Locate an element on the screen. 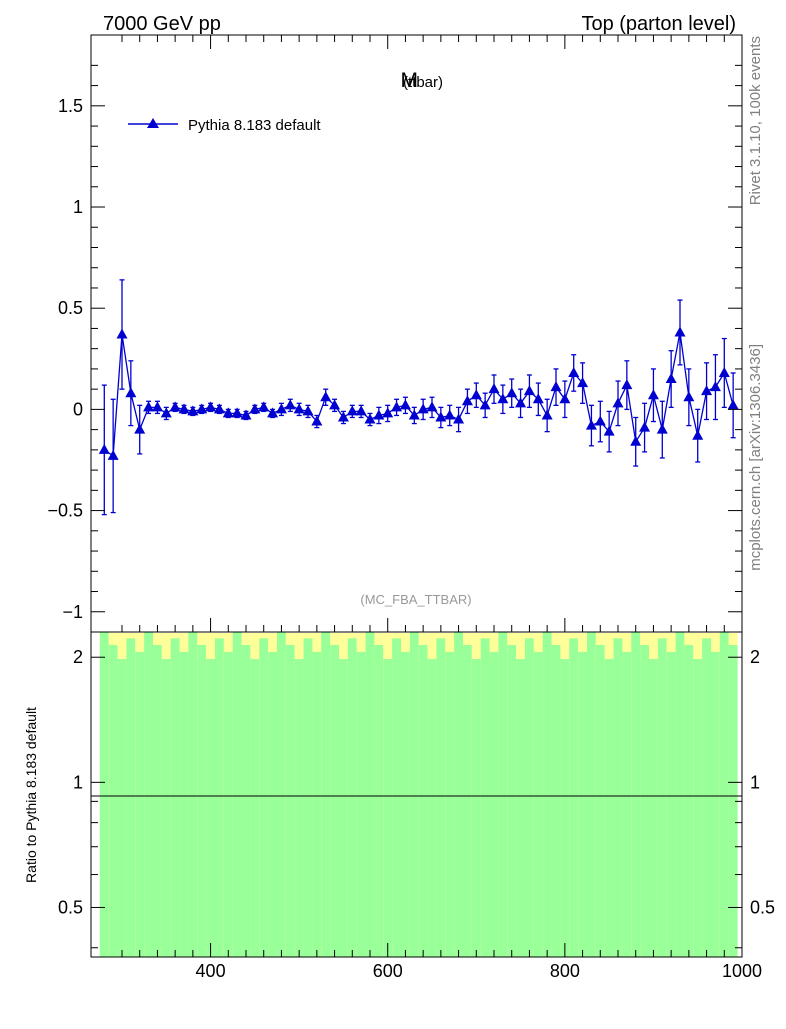  header-right: Top (parton level) is located at coordinates (658, 24).